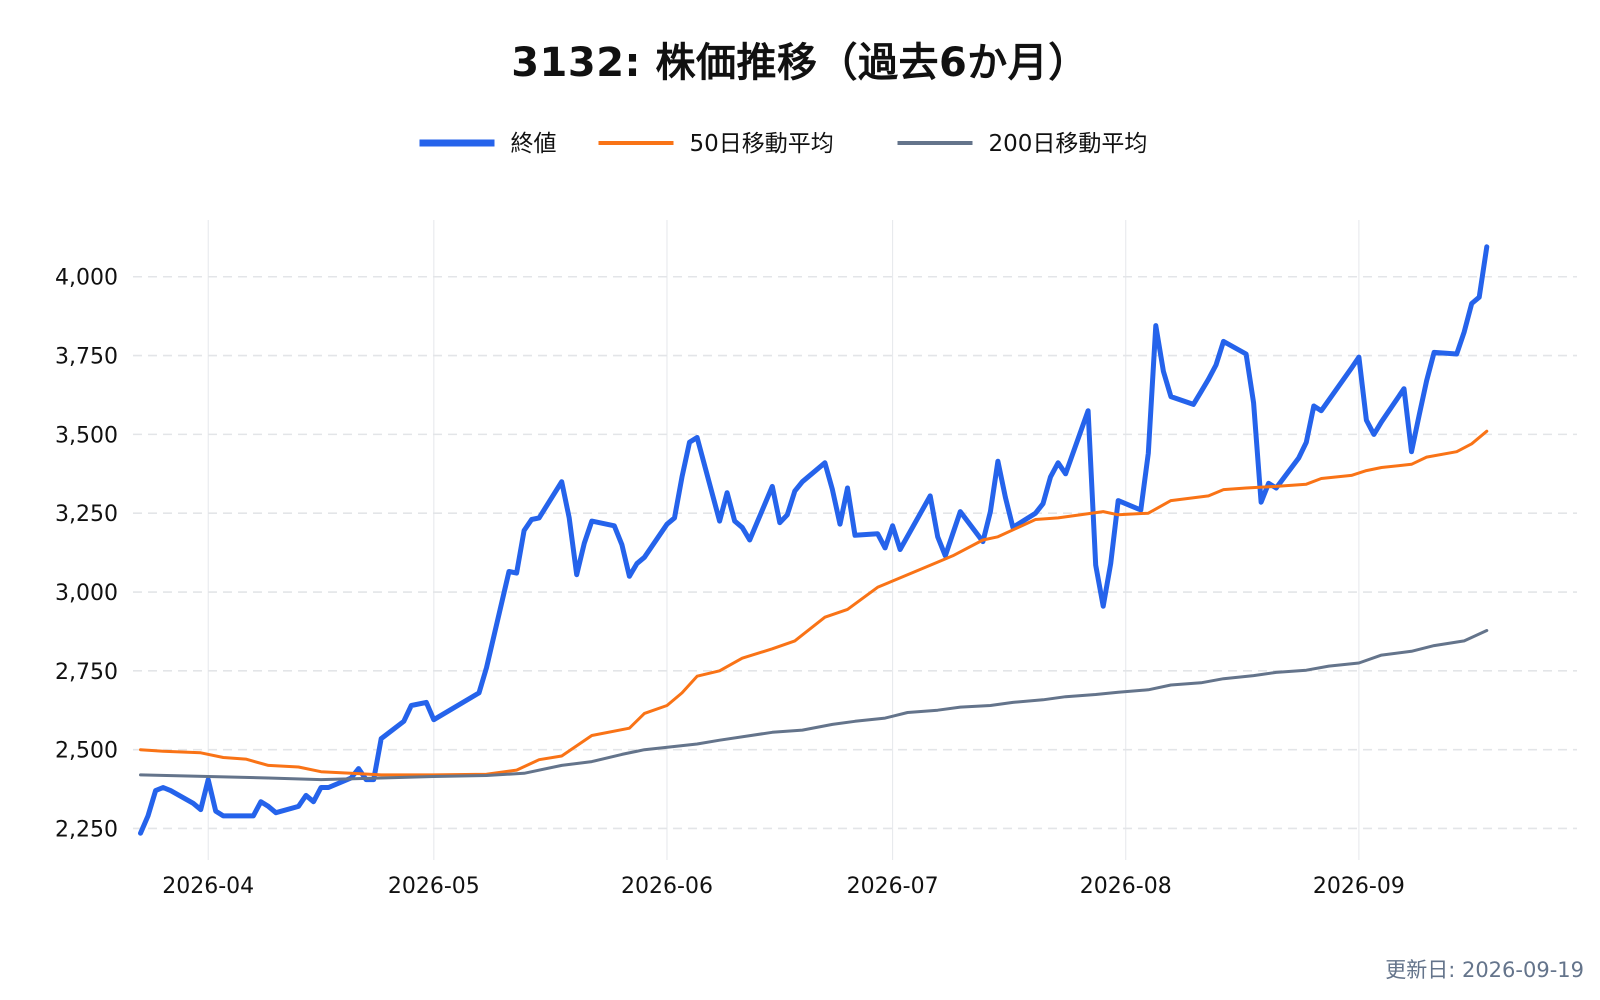  Describe the element at coordinates (1068, 144) in the screenshot. I see `legend-label-2: 200日移動平均` at that location.